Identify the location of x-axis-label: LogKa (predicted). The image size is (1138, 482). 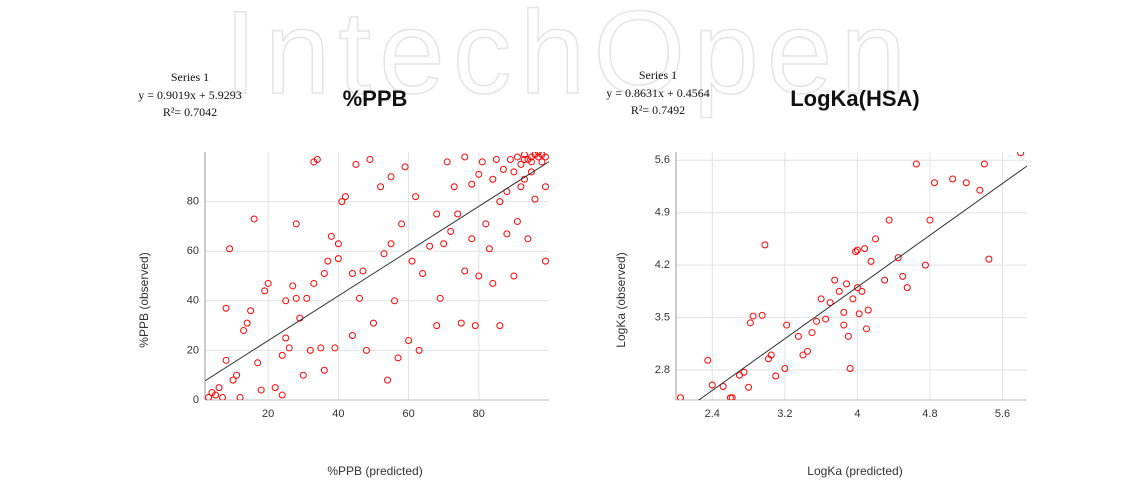
(854, 471).